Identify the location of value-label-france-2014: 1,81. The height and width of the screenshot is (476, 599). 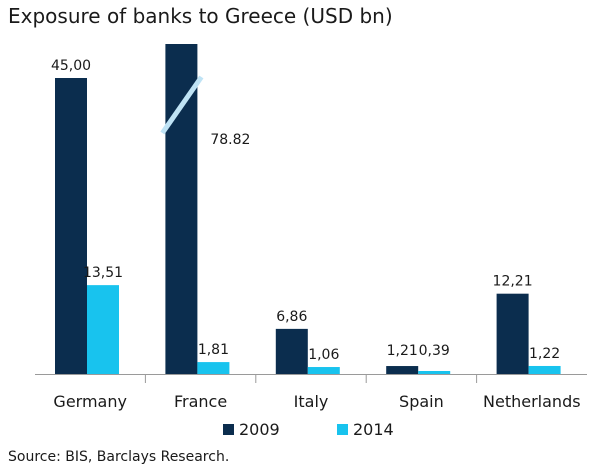
(213, 350).